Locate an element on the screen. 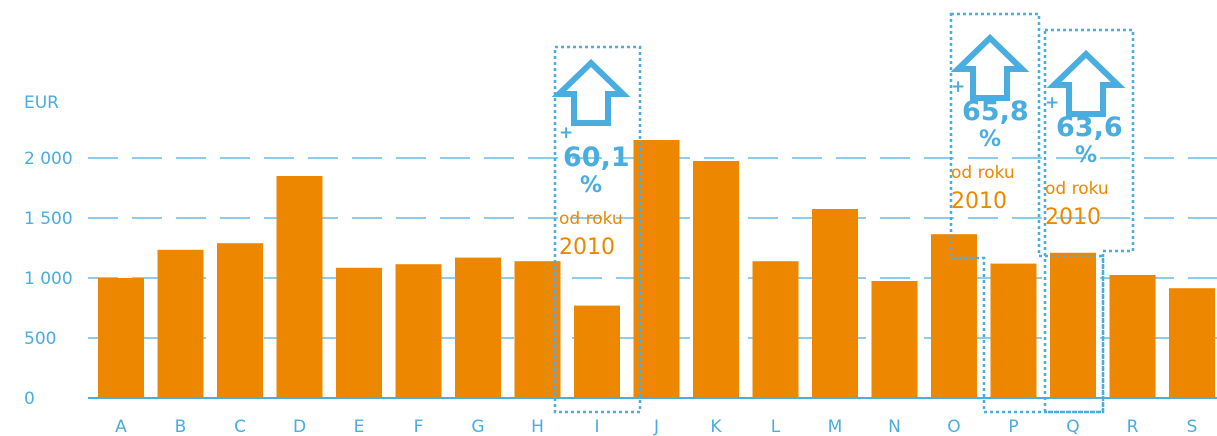 The width and height of the screenshot is (1217, 436). y-tick-label: 0 is located at coordinates (29, 399).